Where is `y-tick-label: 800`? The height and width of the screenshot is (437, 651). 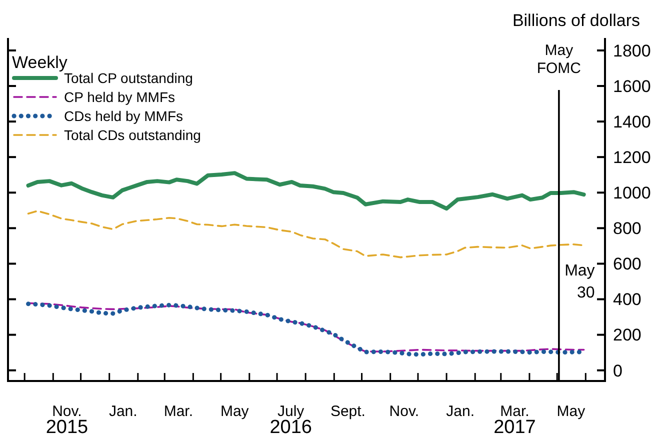
y-tick-label: 800 is located at coordinates (627, 228).